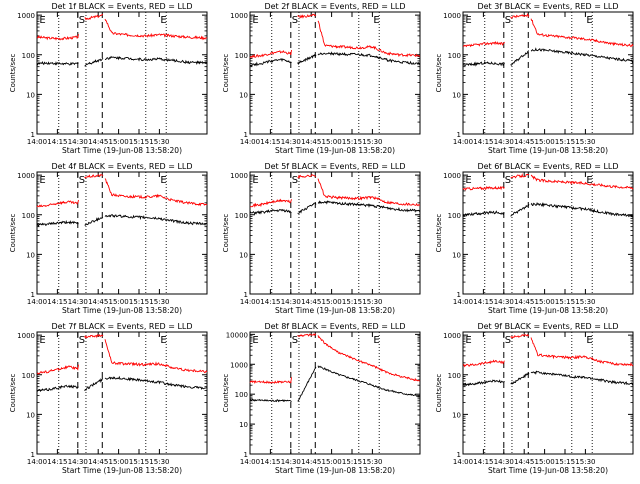  What do you see at coordinates (121, 326) in the screenshot?
I see `chart-title: Det 7f BLACK = Events, RED = LLD` at bounding box center [121, 326].